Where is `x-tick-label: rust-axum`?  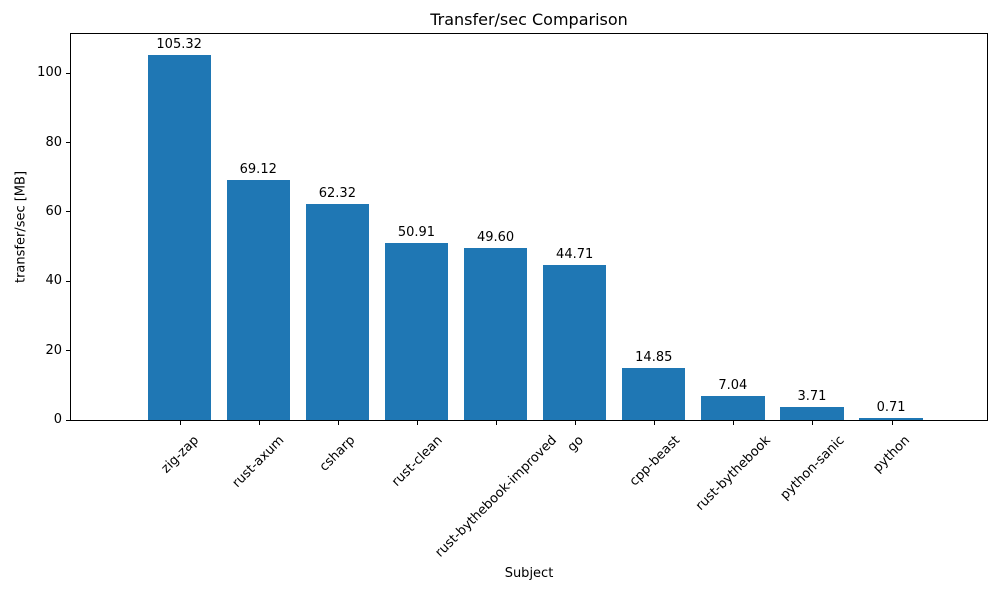
x-tick-label: rust-axum is located at coordinates (258, 462).